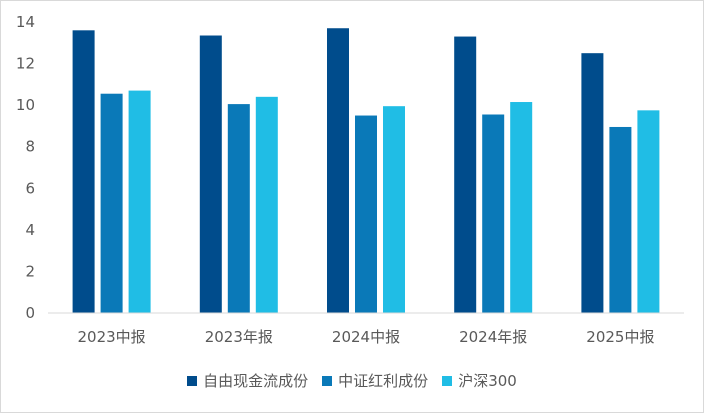 This screenshot has width=704, height=413. What do you see at coordinates (25, 22) in the screenshot?
I see `y-tick-label: 14` at bounding box center [25, 22].